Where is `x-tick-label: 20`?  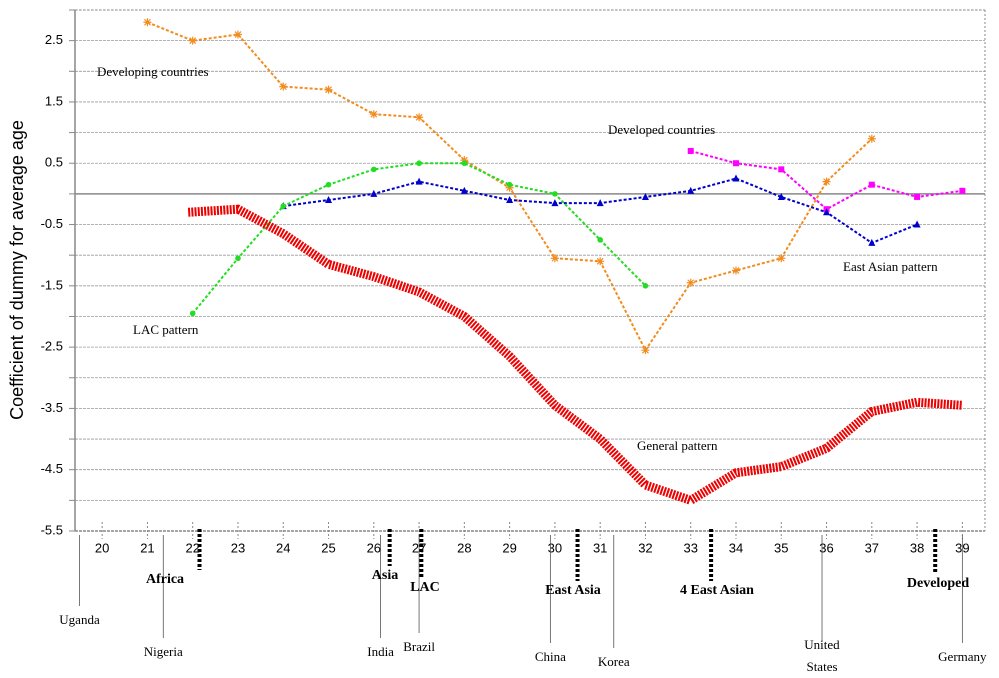
x-tick-label: 20 is located at coordinates (102, 547).